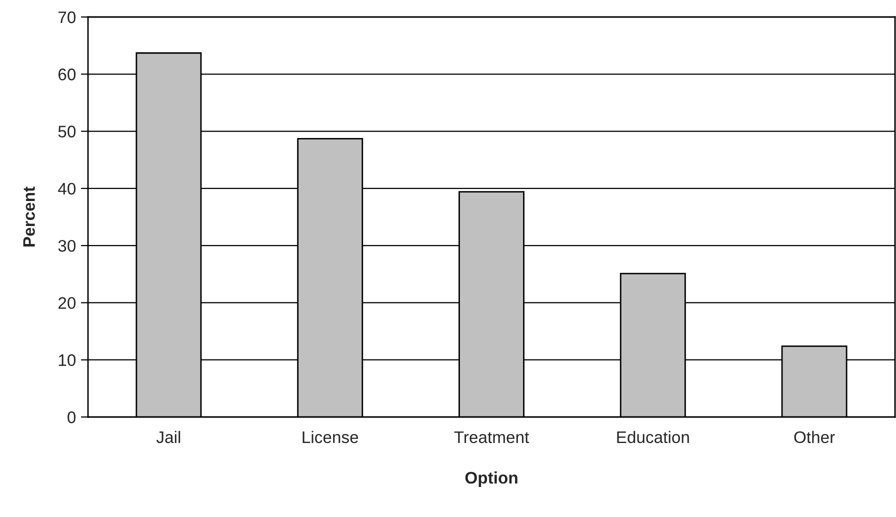  Describe the element at coordinates (67, 246) in the screenshot. I see `y-tick-label: 30` at that location.